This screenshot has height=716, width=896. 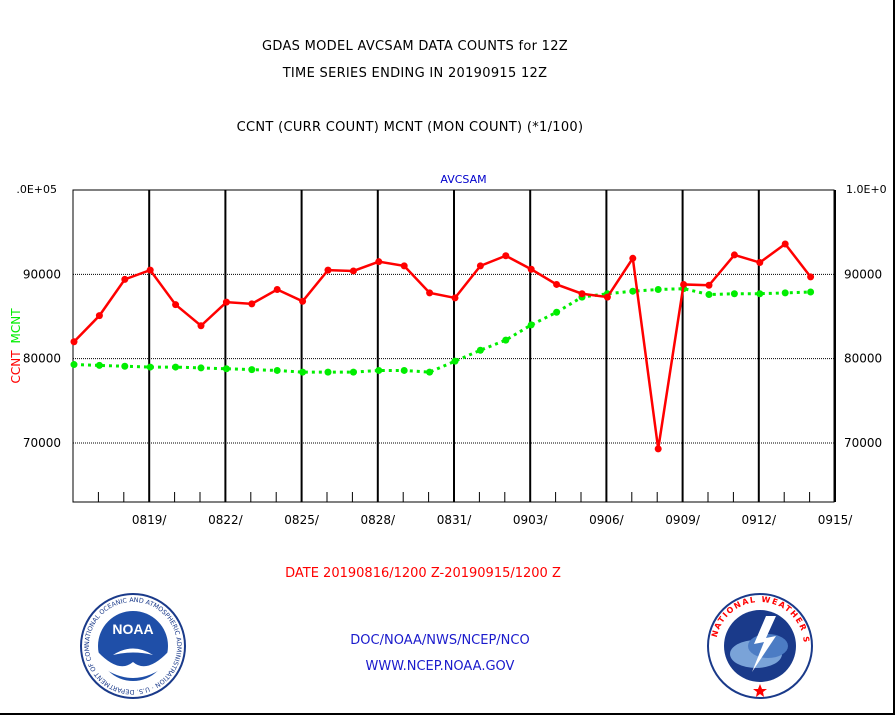 I want to click on x-tick-label: 0915/, so click(x=836, y=520).